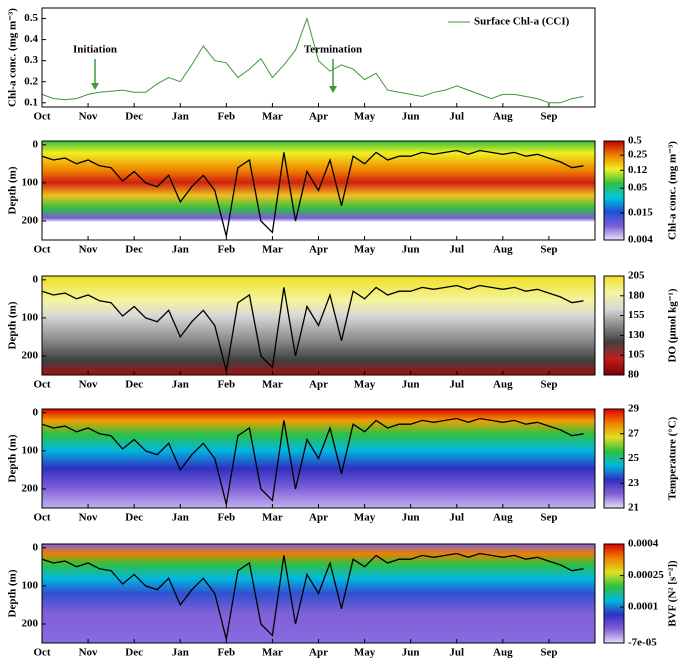 The width and height of the screenshot is (685, 661). Describe the element at coordinates (95, 50) in the screenshot. I see `annotation: Initiation` at that location.